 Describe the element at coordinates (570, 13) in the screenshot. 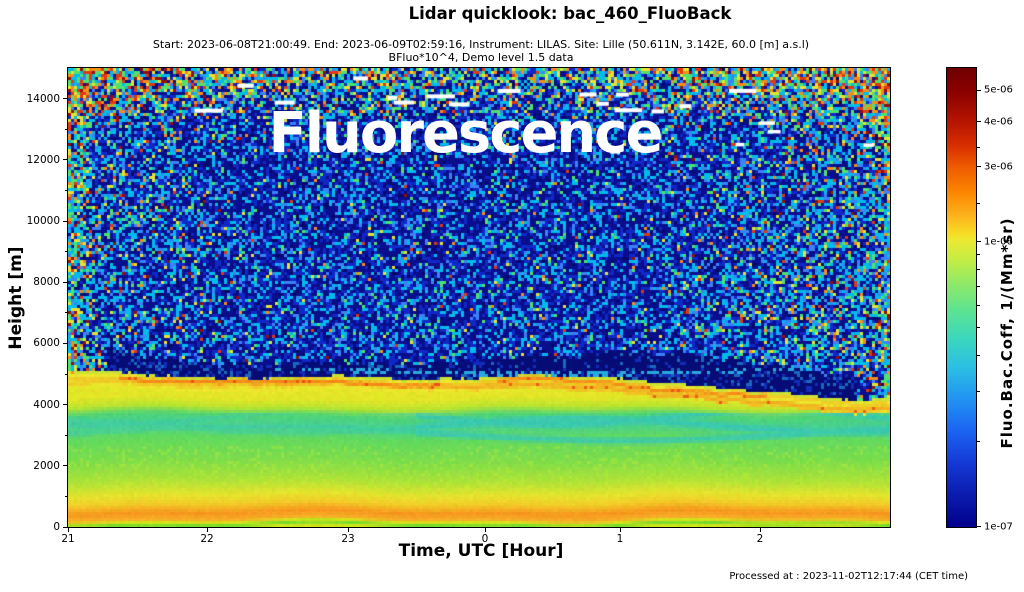

I see `page-title: Lidar quicklook: bac_460_FluoBack` at that location.